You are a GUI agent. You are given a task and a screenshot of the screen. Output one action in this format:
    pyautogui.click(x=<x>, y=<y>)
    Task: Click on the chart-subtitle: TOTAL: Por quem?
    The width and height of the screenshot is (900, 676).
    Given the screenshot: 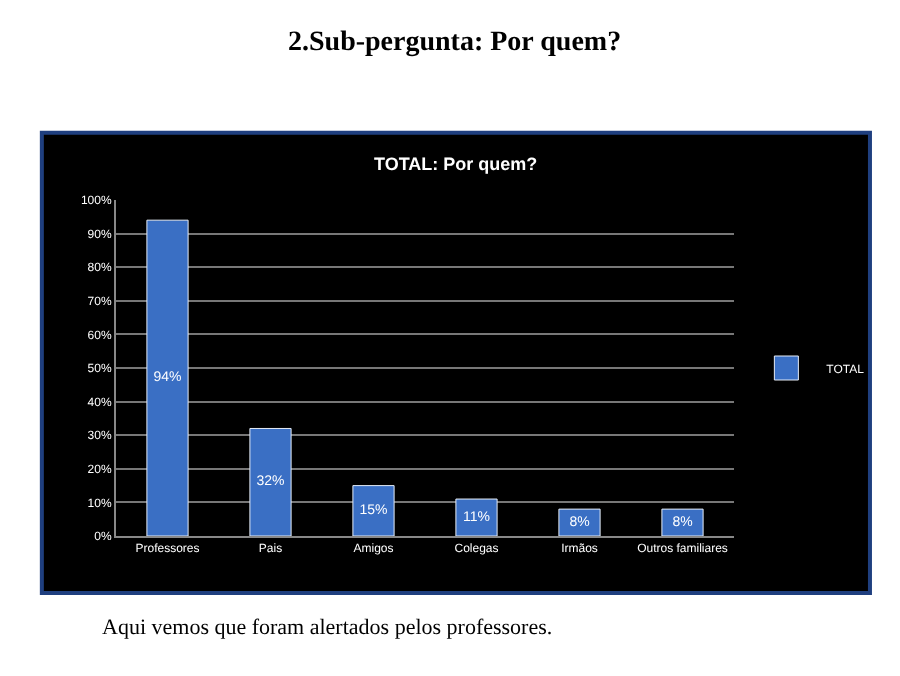 What is the action you would take?
    pyautogui.click(x=456, y=164)
    